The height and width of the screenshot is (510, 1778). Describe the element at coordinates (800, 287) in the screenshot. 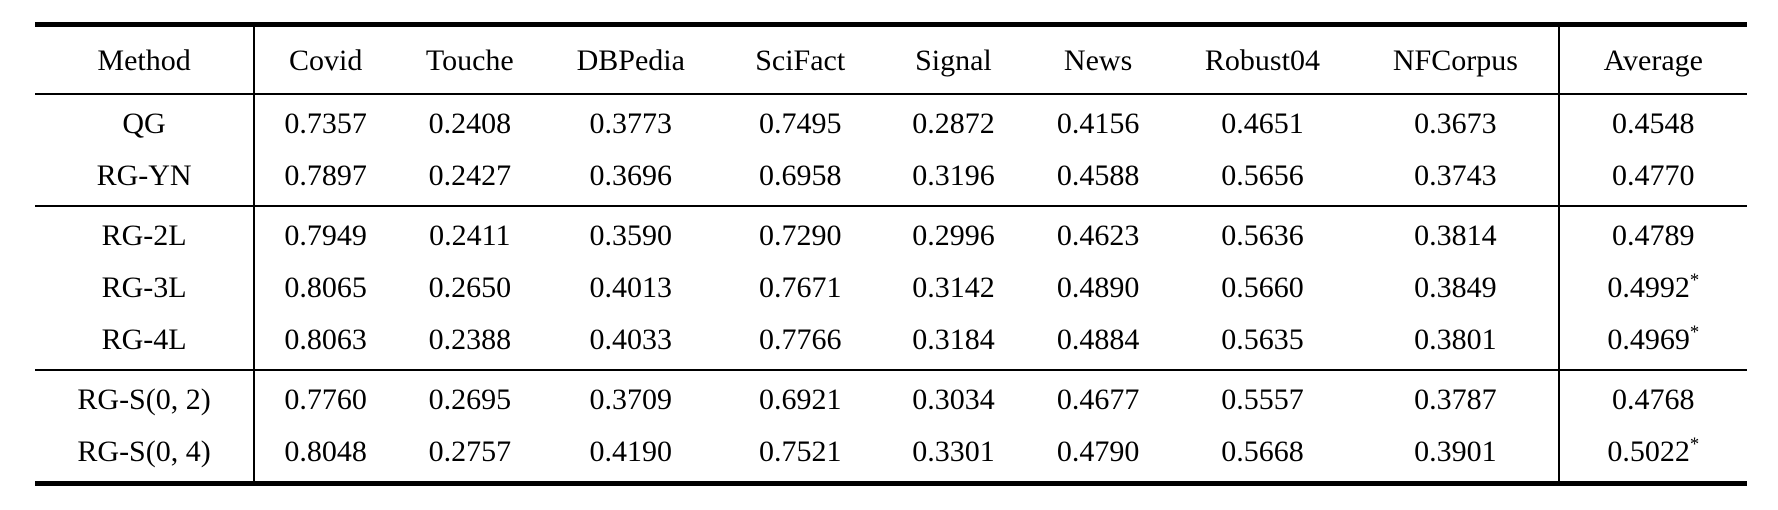

I see `value-cell: 0.7671` at that location.